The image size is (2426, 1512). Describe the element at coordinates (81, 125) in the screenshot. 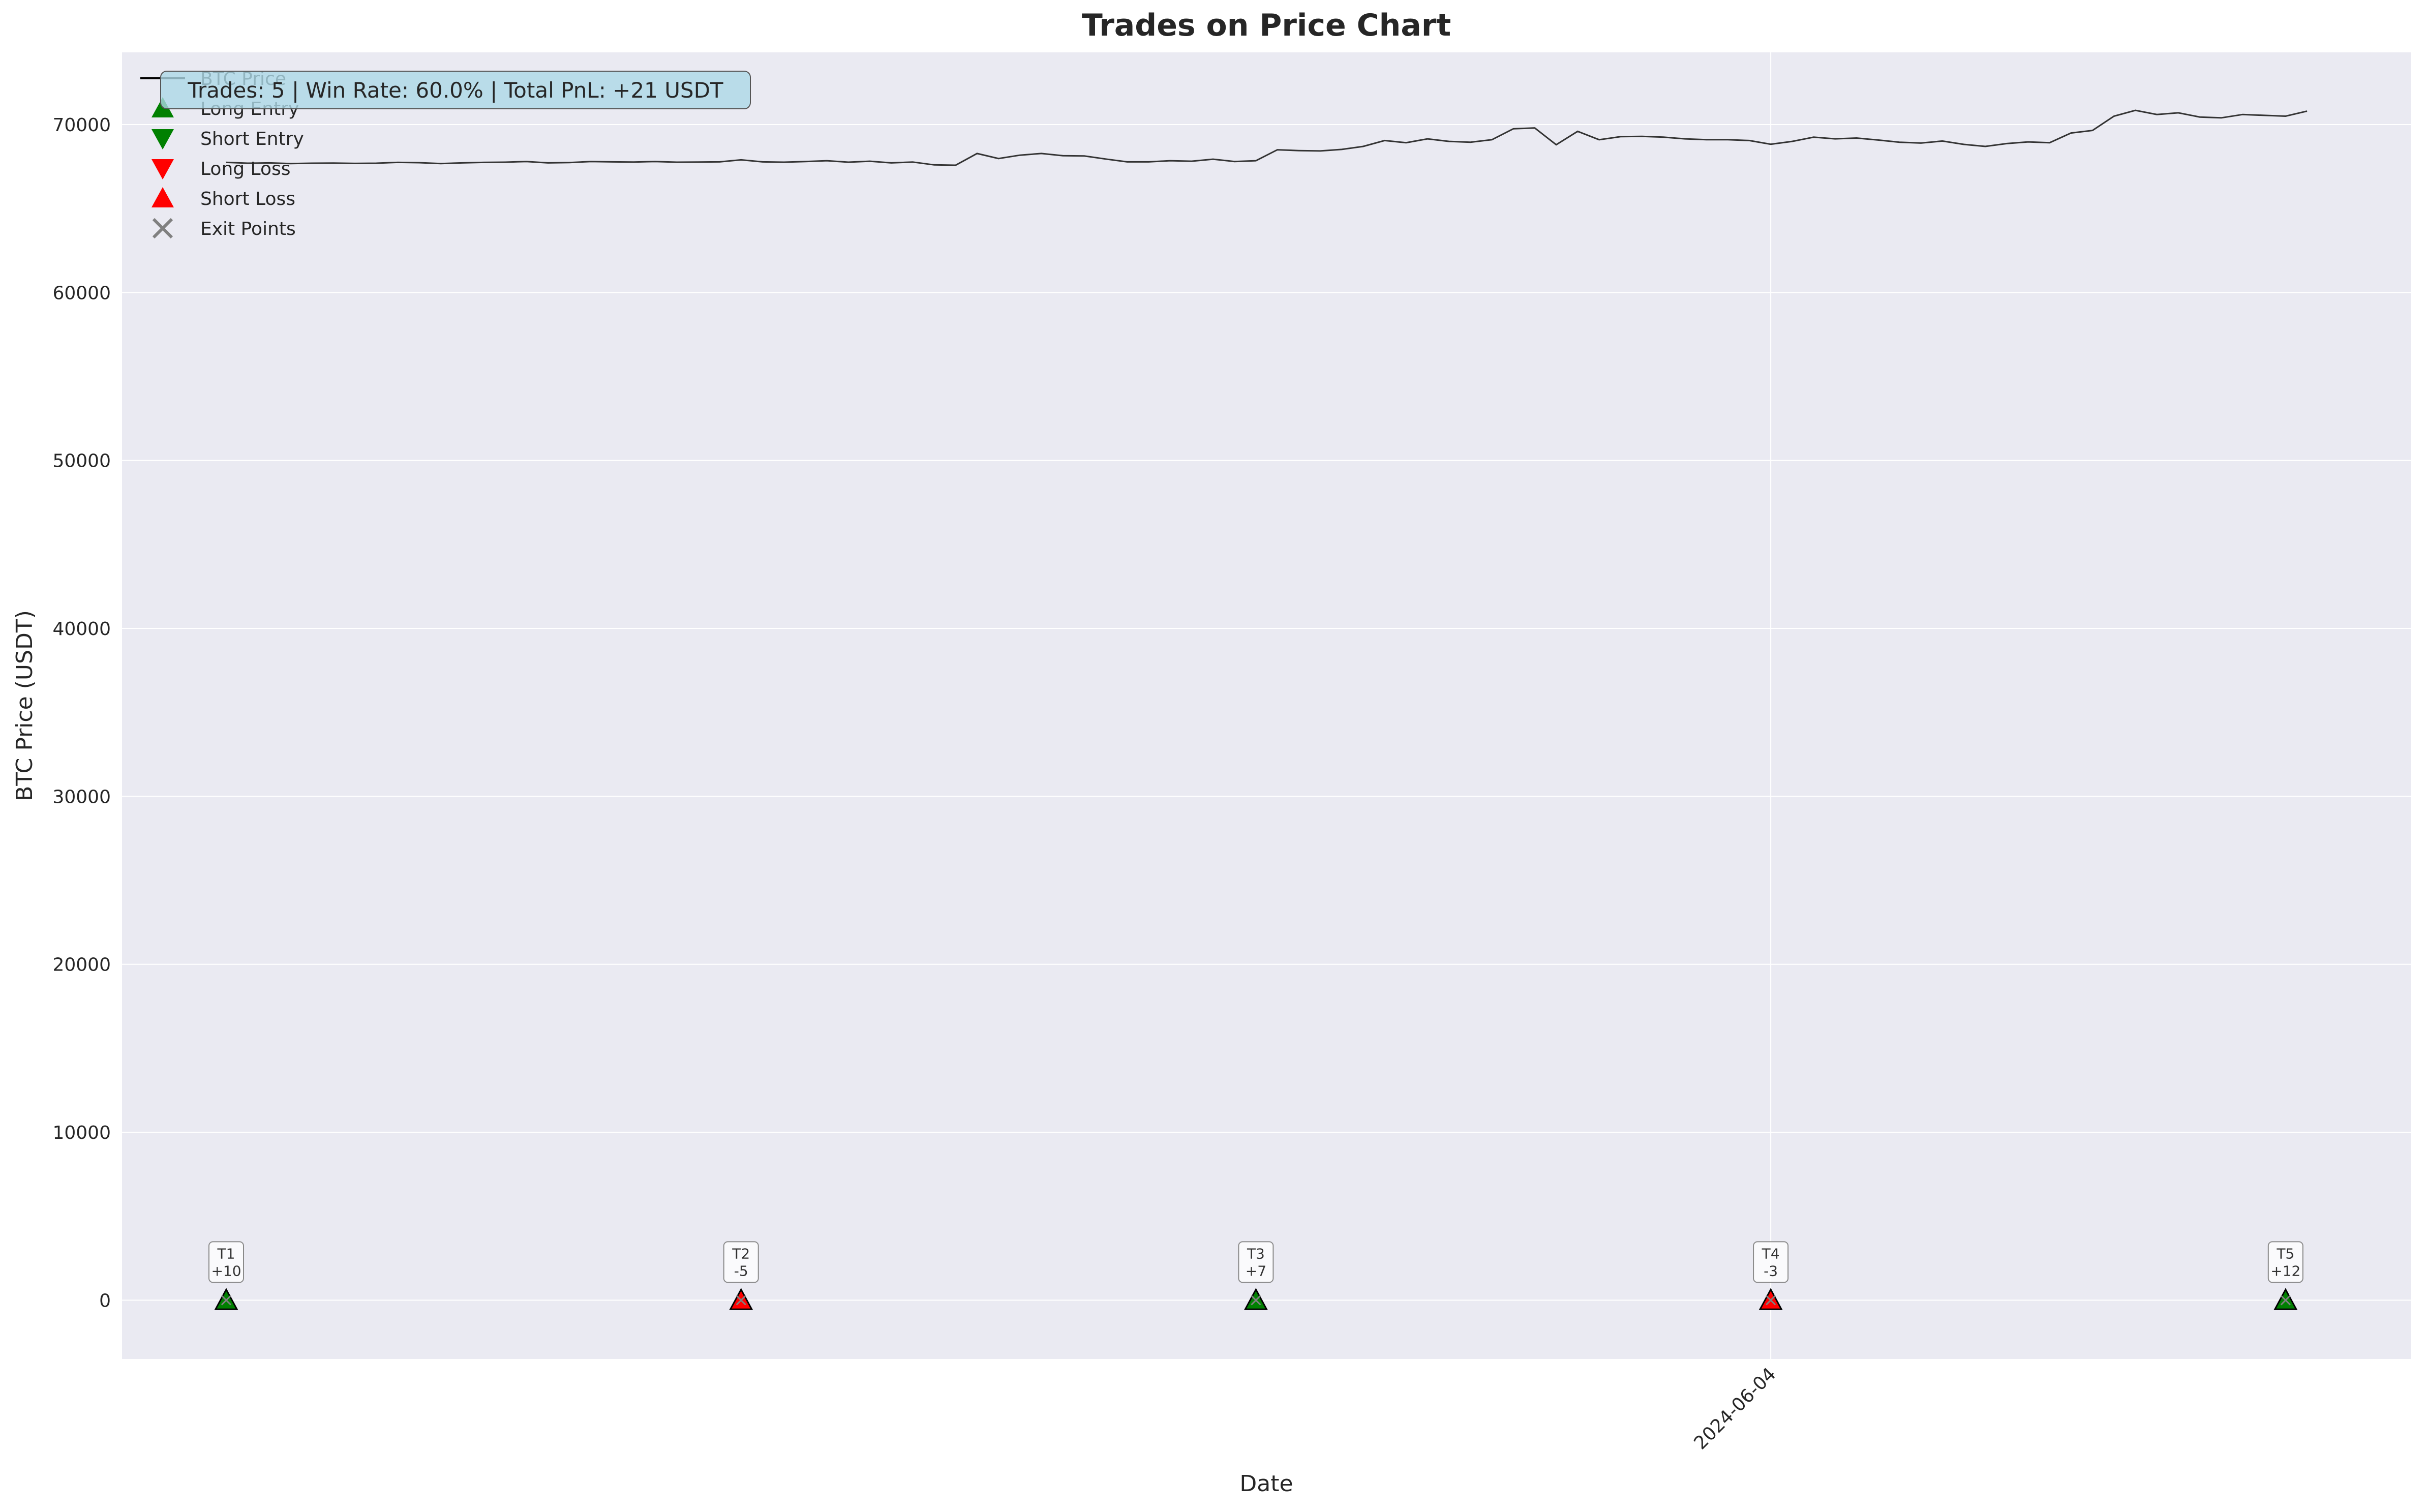

I see `y-tick-label: 70000` at that location.